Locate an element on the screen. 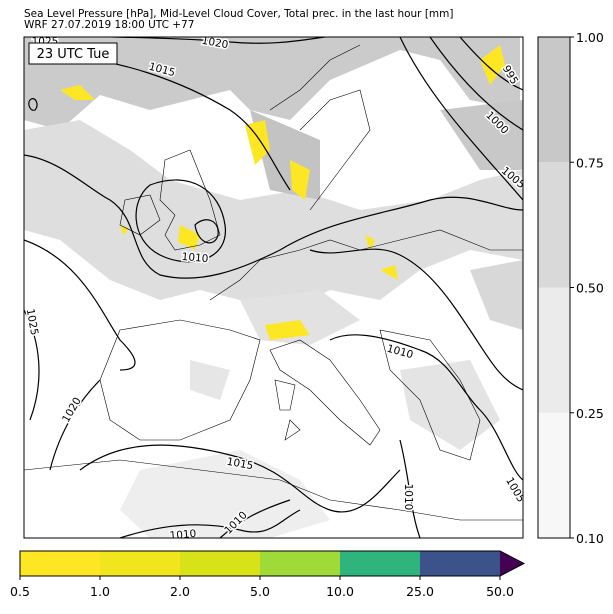 This screenshot has height=614, width=613. isobar-label: 1025 is located at coordinates (32, 322).